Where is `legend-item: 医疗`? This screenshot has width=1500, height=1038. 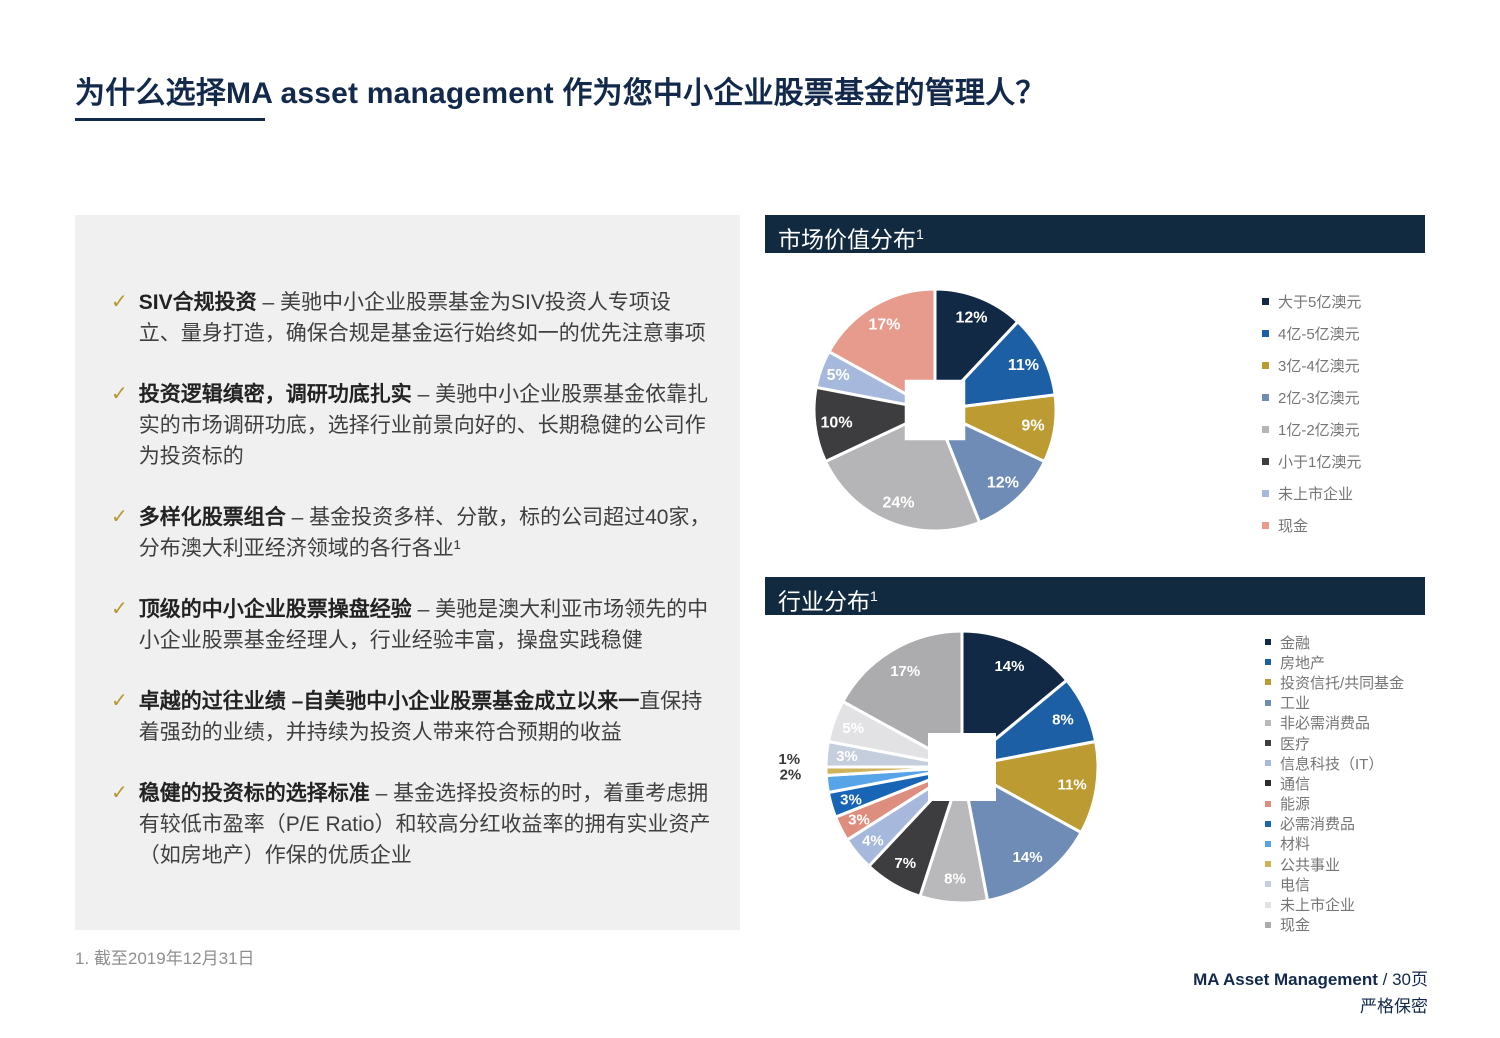
legend-item: 医疗 is located at coordinates (1334, 743).